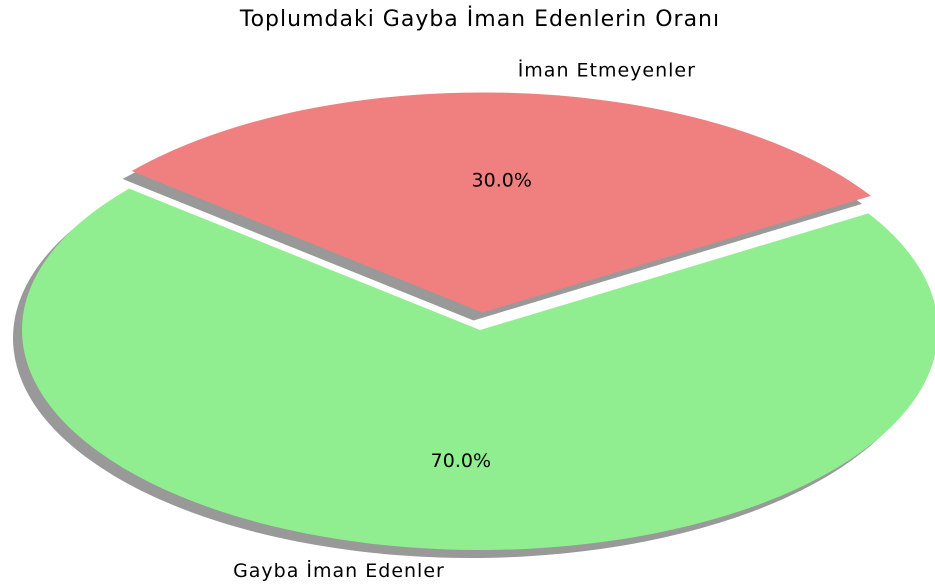 This screenshot has width=935, height=588. Describe the element at coordinates (479, 19) in the screenshot. I see `chart-title: Toplumdaki Gayba İman Edenlerin Oranı` at that location.